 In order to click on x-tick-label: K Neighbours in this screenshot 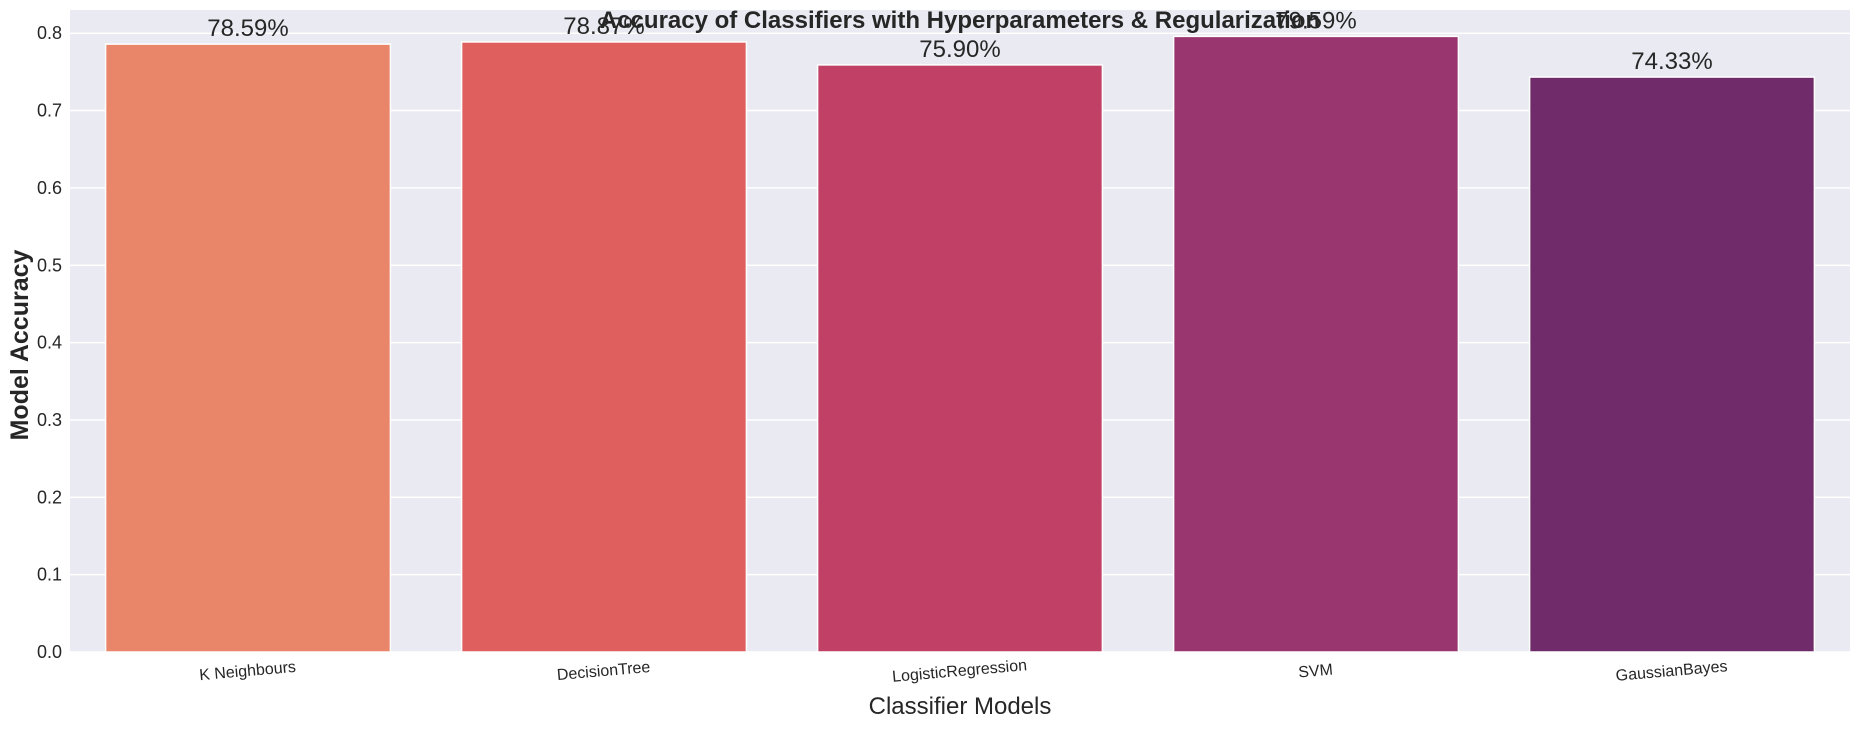, I will do `click(248, 671)`.